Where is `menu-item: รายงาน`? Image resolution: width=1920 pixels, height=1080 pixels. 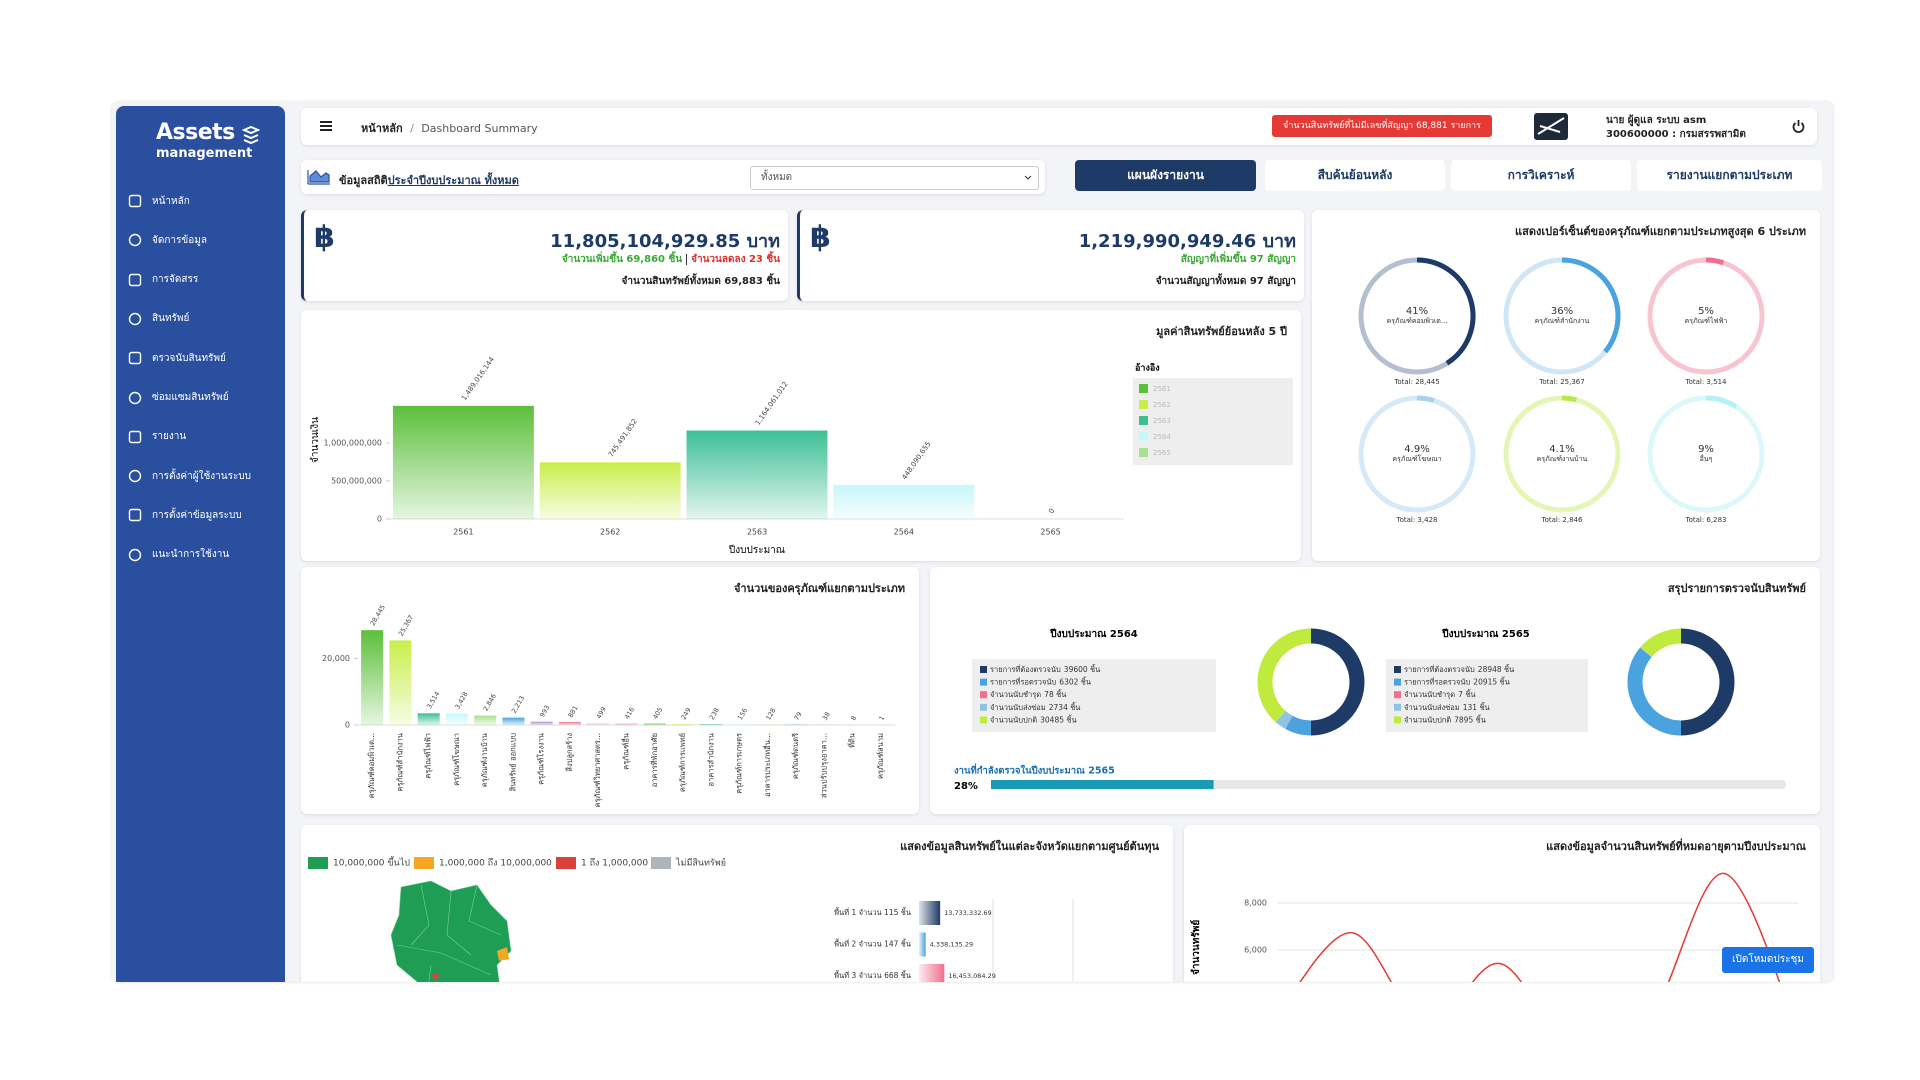
menu-item: รายงาน is located at coordinates (200, 437).